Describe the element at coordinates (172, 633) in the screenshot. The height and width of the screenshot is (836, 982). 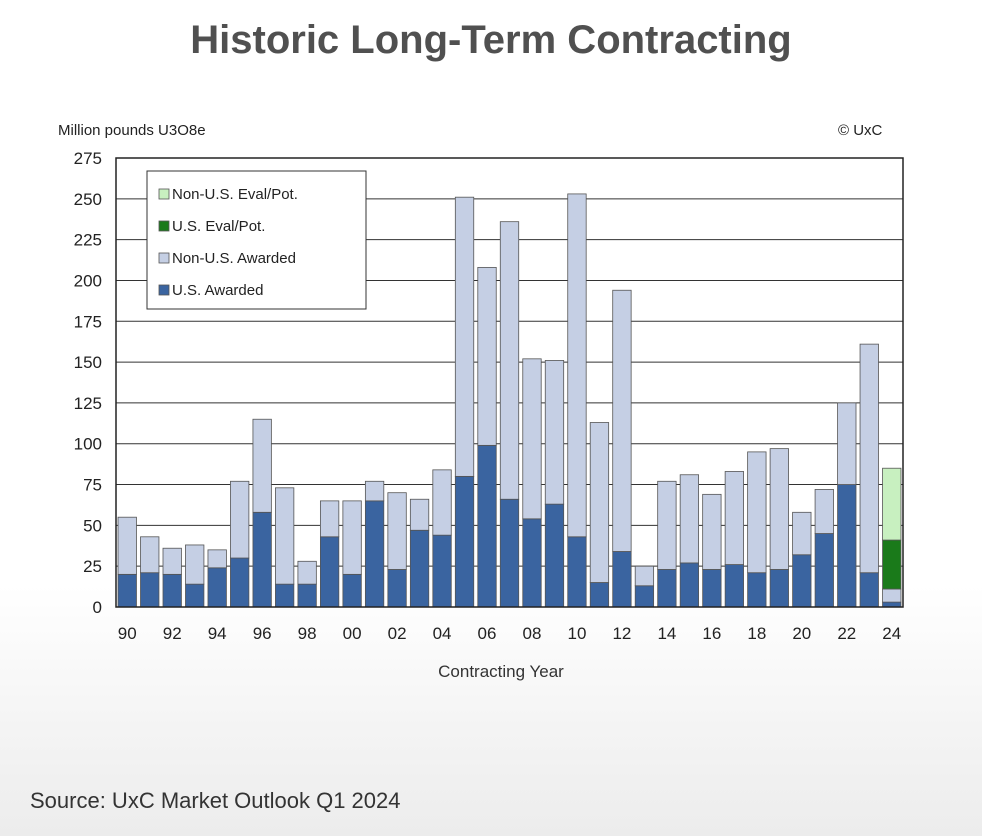
I see `x-tick-label: 92` at that location.